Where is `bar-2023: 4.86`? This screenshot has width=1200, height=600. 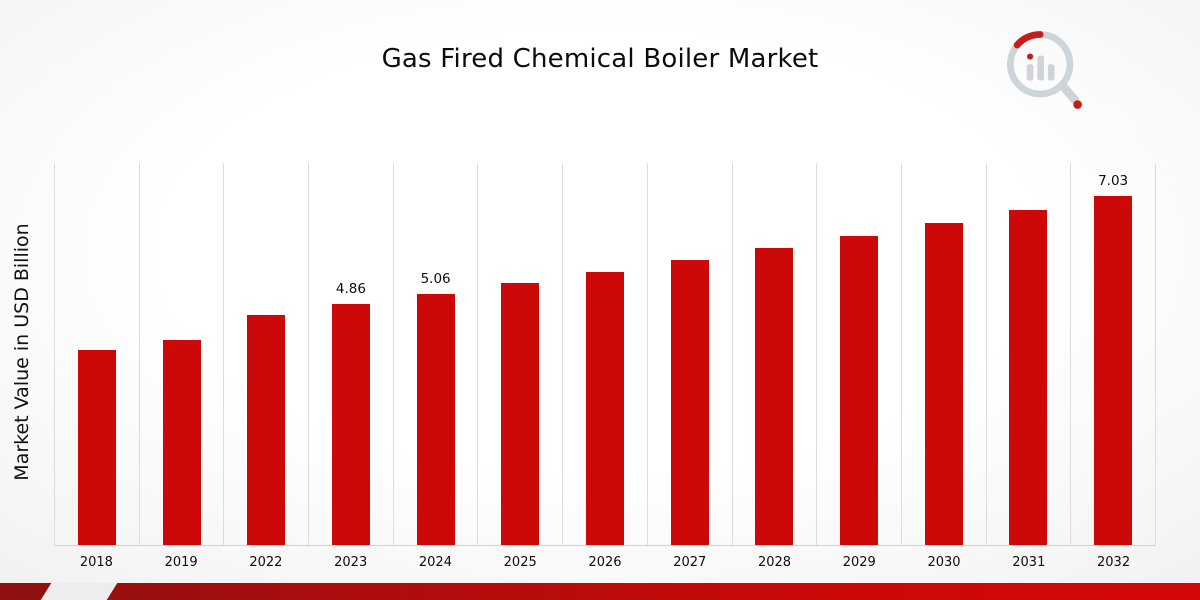
bar-2023: 4.86 is located at coordinates (350, 413).